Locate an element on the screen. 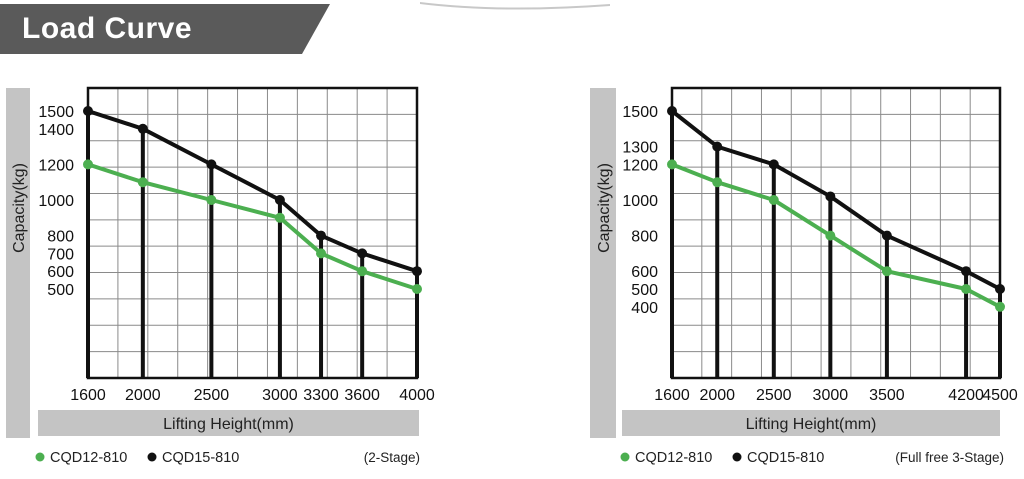 This screenshot has height=479, width=1024. y-tick-label: 700 is located at coordinates (60, 254).